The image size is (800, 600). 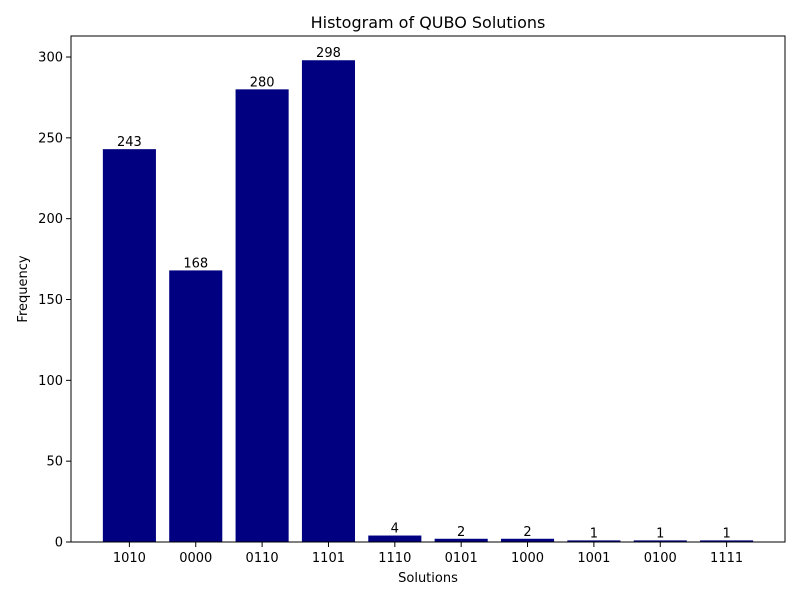 I want to click on x-tick-label-1001: 1001, so click(x=593, y=558).